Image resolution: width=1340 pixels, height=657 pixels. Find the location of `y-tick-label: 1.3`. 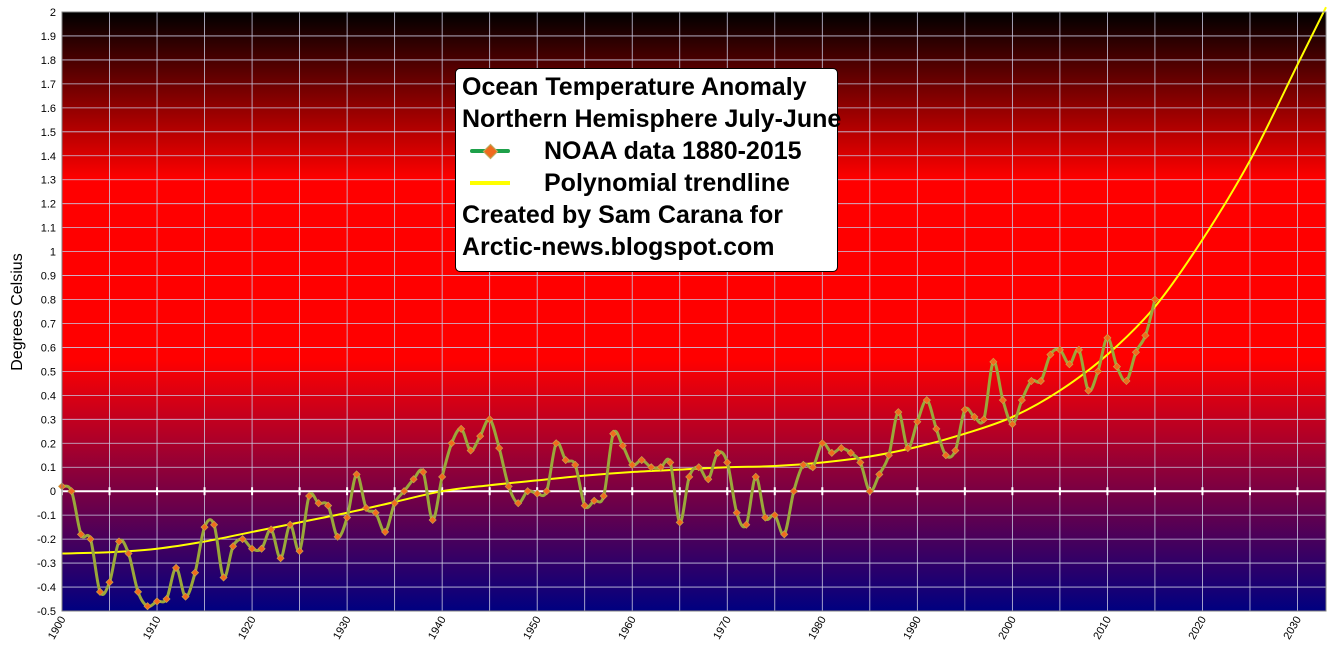

y-tick-label: 1.3 is located at coordinates (48, 181).